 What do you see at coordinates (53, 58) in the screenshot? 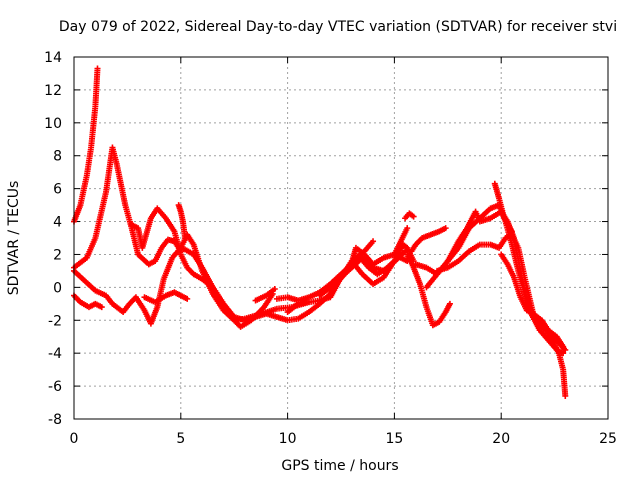
I see `y-tick-label: 14` at bounding box center [53, 58].